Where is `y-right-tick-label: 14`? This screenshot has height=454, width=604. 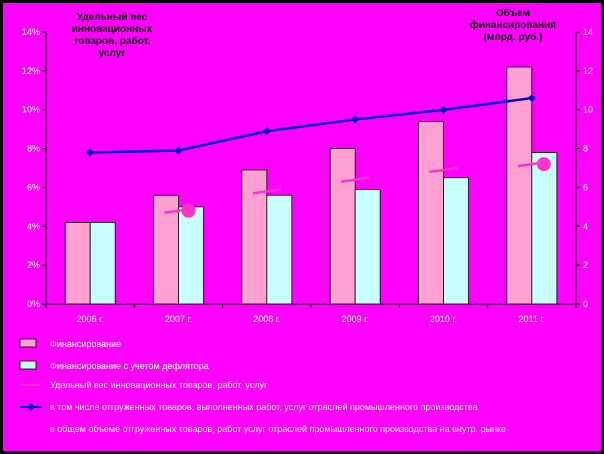 y-right-tick-label: 14 is located at coordinates (588, 32).